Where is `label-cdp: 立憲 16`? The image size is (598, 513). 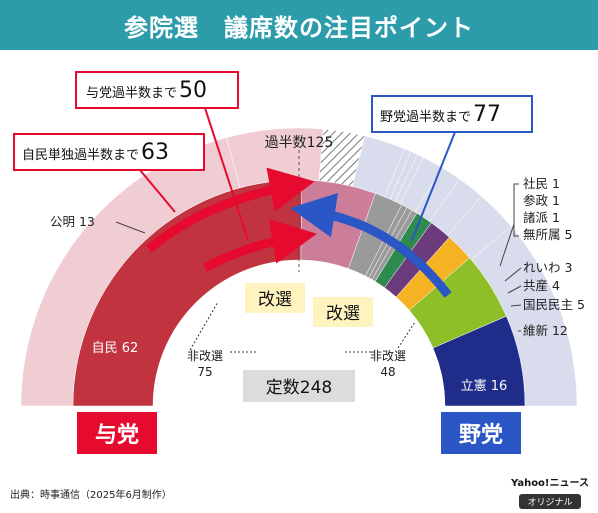 label-cdp: 立憲 16 is located at coordinates (484, 386).